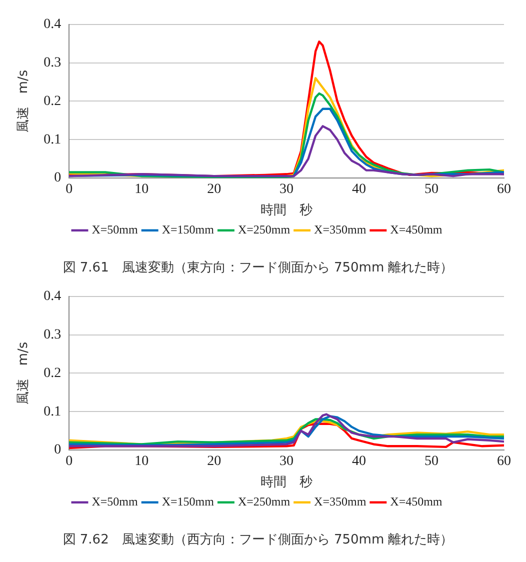 This screenshot has width=526, height=562. What do you see at coordinates (258, 540) in the screenshot?
I see `text: 図 7.62 風速変動（西方向：フード側面から 750mm 離れた時）` at bounding box center [258, 540].